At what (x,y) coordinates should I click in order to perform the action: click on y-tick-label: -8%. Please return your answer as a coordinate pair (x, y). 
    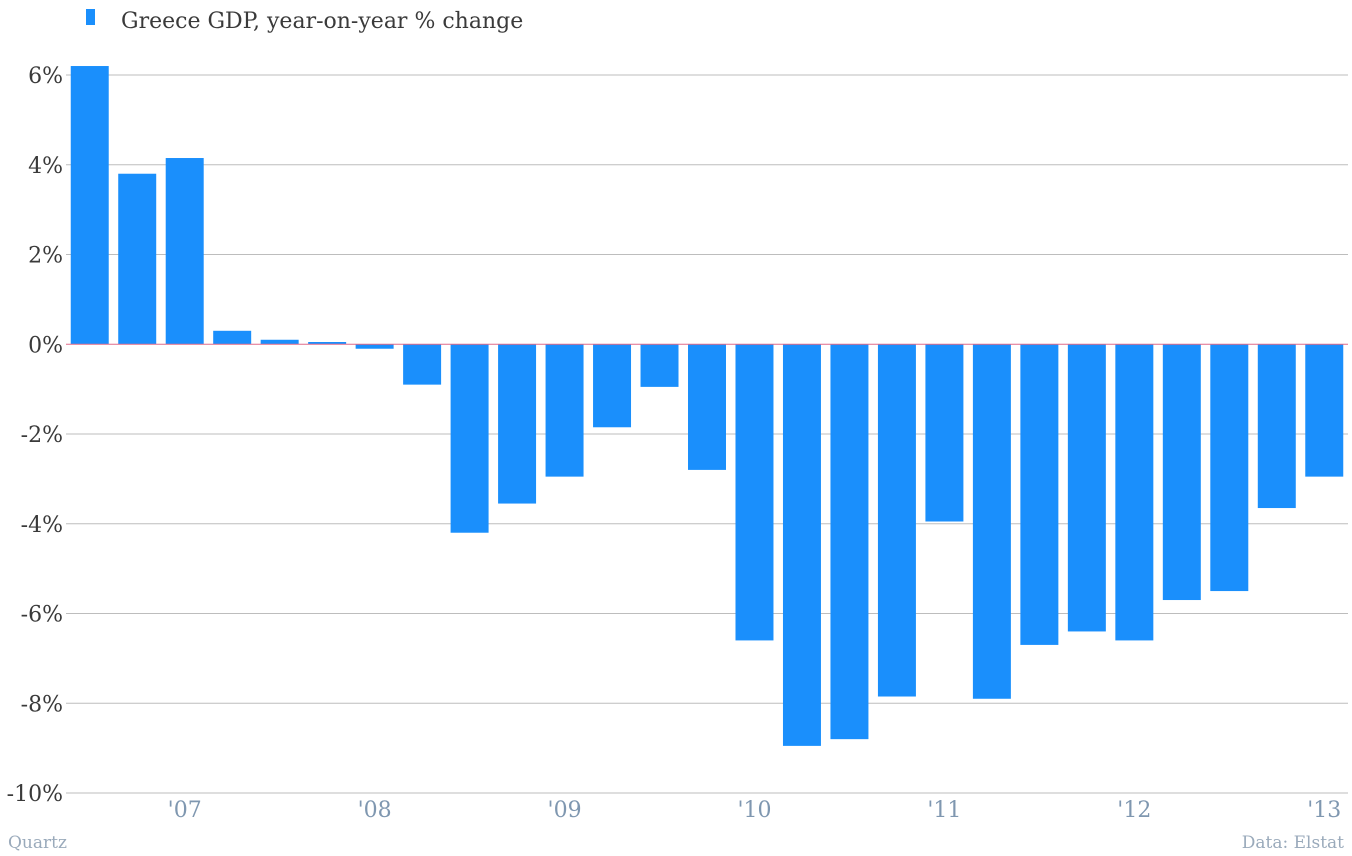
    Looking at the image, I should click on (42, 704).